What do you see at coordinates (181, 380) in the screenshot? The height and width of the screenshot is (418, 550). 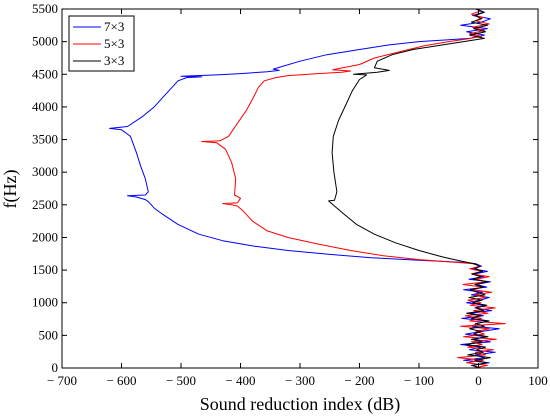 I see `x-tick-label: − 500` at bounding box center [181, 380].